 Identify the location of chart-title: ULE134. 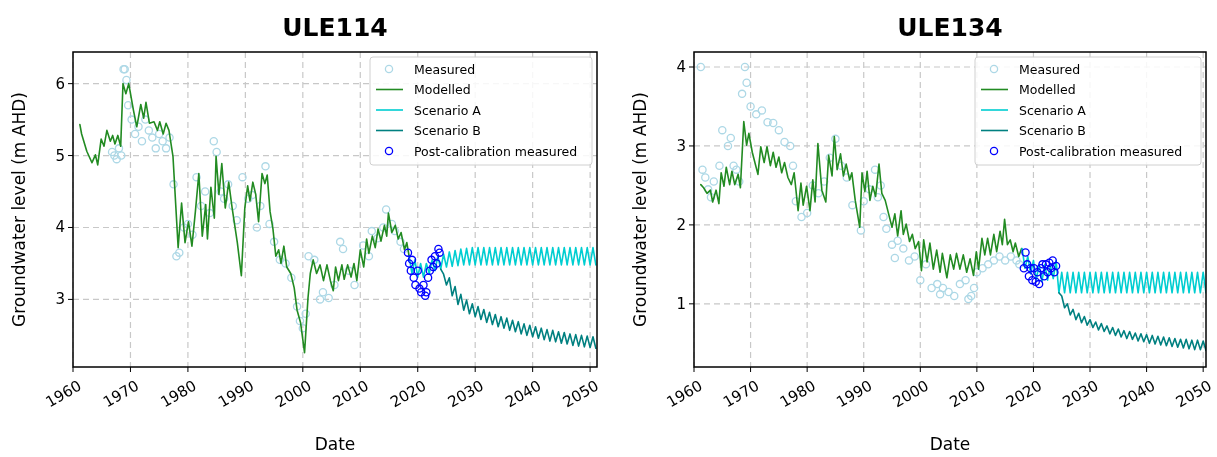
(950, 27).